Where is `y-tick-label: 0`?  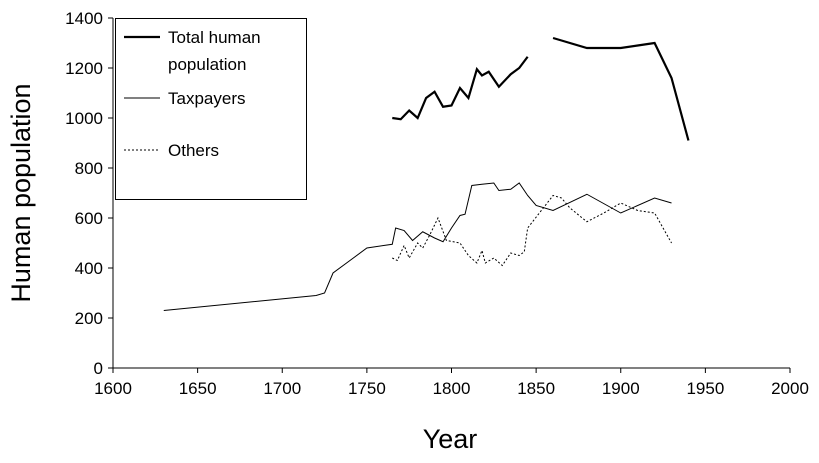 y-tick-label: 0 is located at coordinates (98, 368).